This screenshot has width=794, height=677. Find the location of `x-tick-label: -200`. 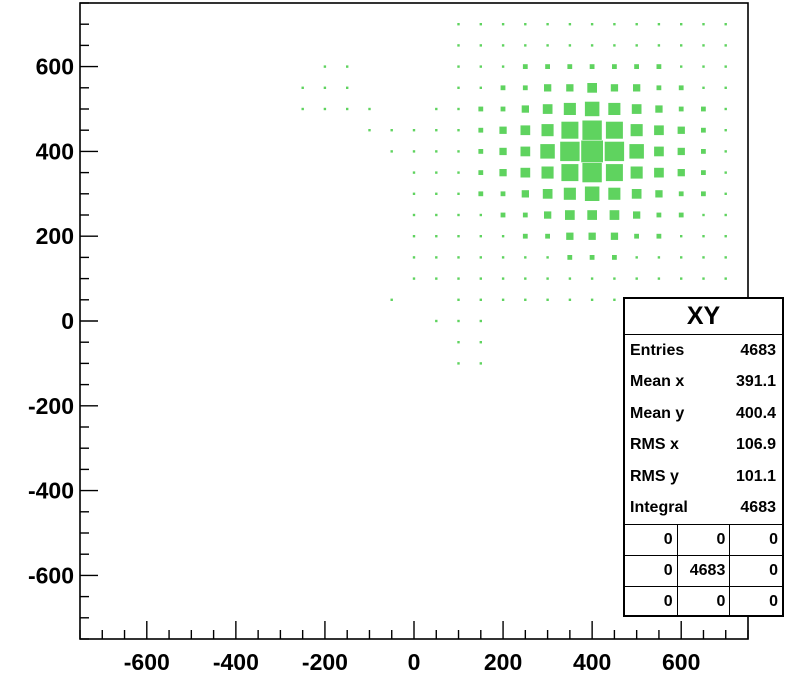

x-tick-label: -200 is located at coordinates (325, 662).